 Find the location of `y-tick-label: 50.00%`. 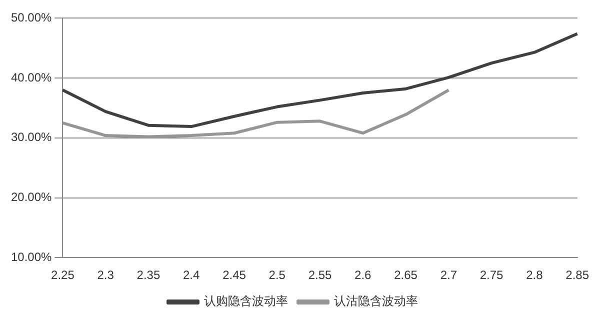

y-tick-label: 50.00% is located at coordinates (31, 17).